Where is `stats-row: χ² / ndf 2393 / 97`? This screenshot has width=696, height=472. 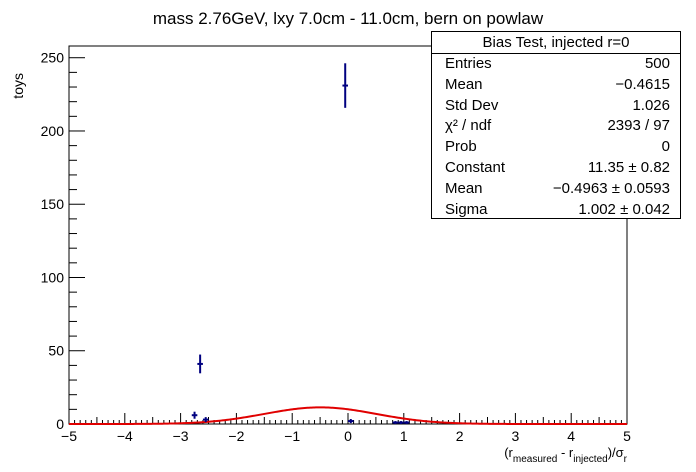
stats-row: χ² / ndf 2393 / 97 is located at coordinates (556, 126).